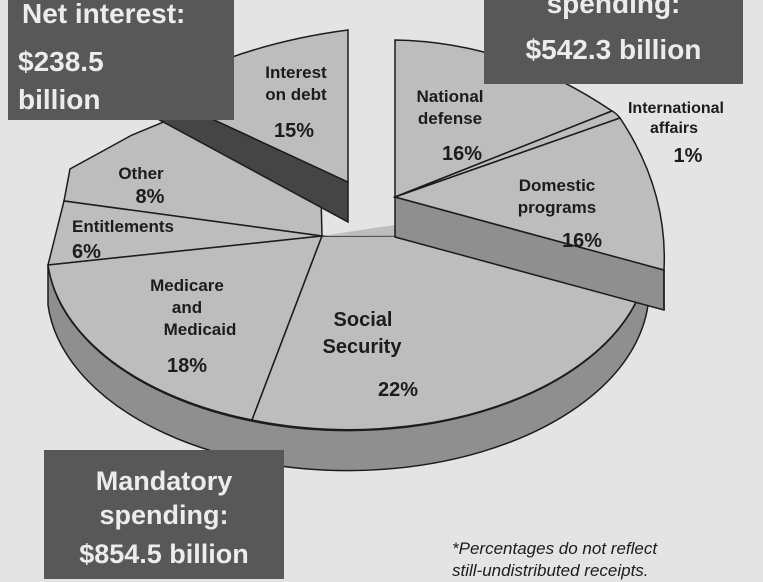 The image size is (763, 582). I want to click on label-entitlements-line1: Entitlements, so click(123, 226).